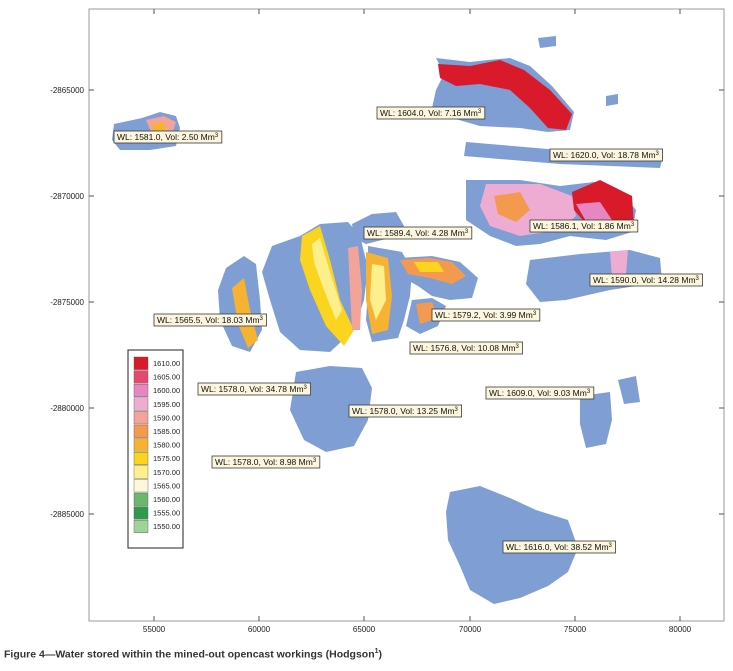 The height and width of the screenshot is (671, 733). What do you see at coordinates (154, 629) in the screenshot?
I see `x-tick-label: 55000` at bounding box center [154, 629].